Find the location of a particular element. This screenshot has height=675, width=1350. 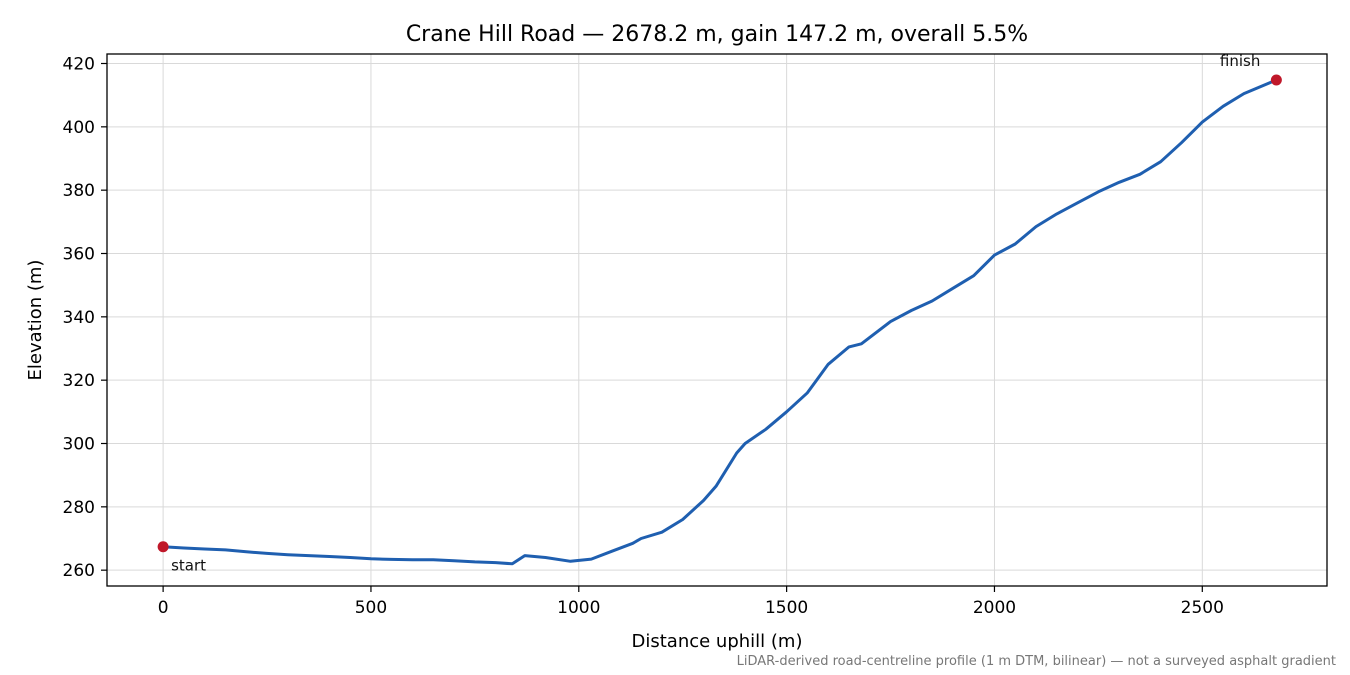

x-tick-label: 500 is located at coordinates (371, 608).